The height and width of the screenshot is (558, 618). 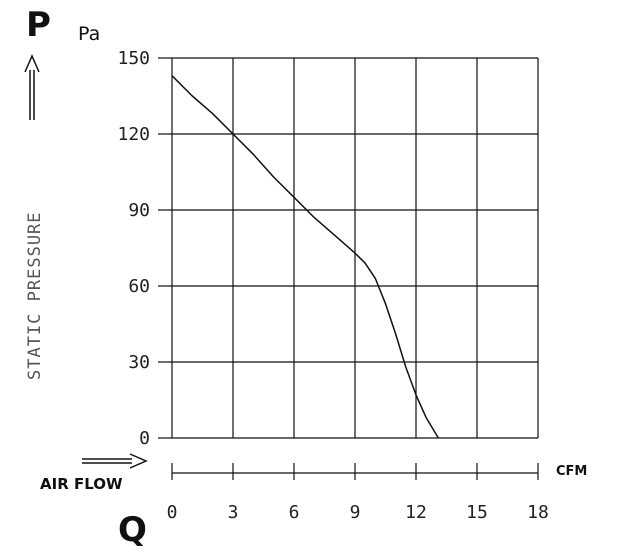 What do you see at coordinates (477, 512) in the screenshot?
I see `x-tick-label: 15` at bounding box center [477, 512].